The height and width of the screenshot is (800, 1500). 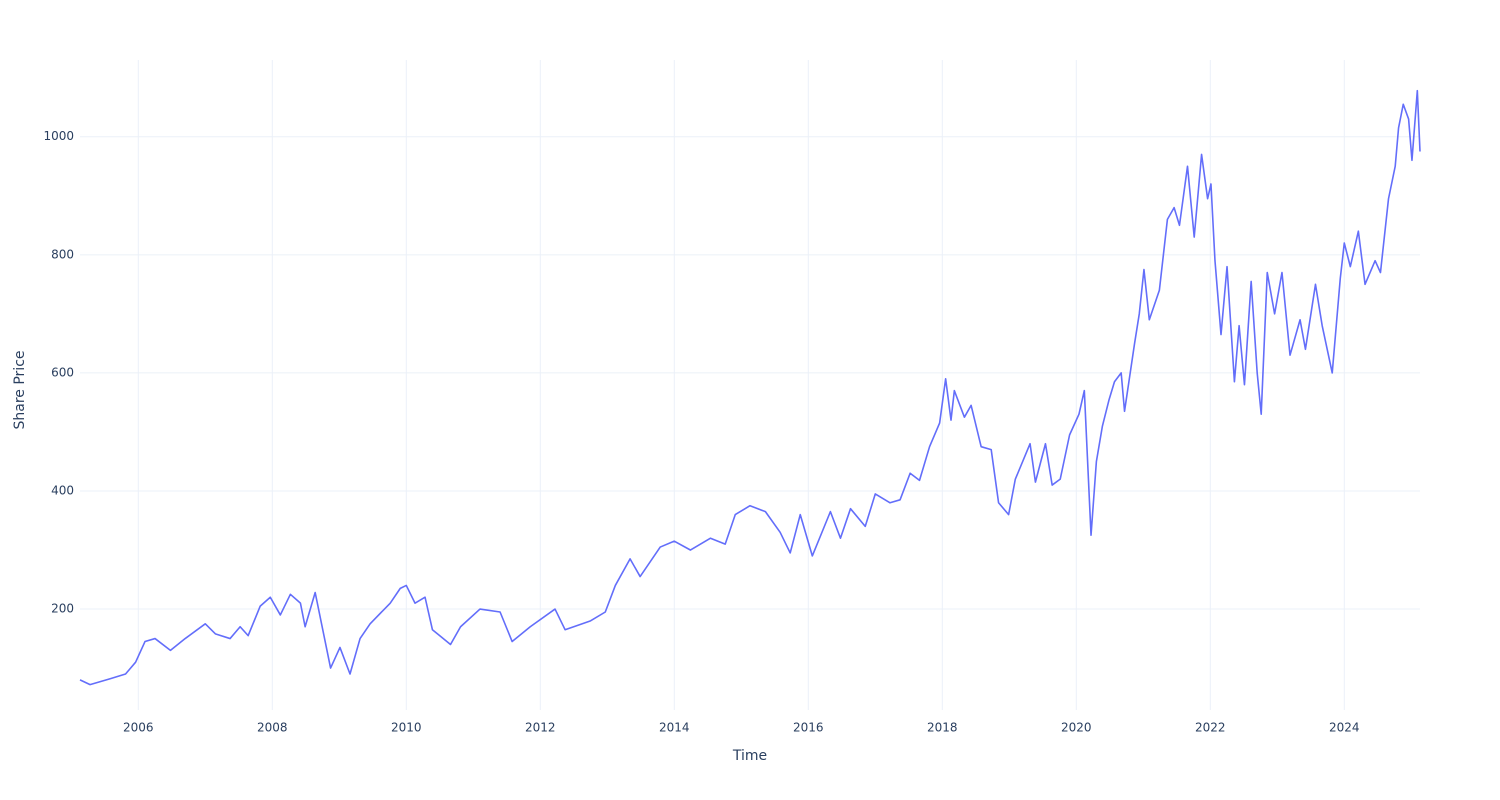 What do you see at coordinates (749, 756) in the screenshot?
I see `x-axis-title: Time` at bounding box center [749, 756].